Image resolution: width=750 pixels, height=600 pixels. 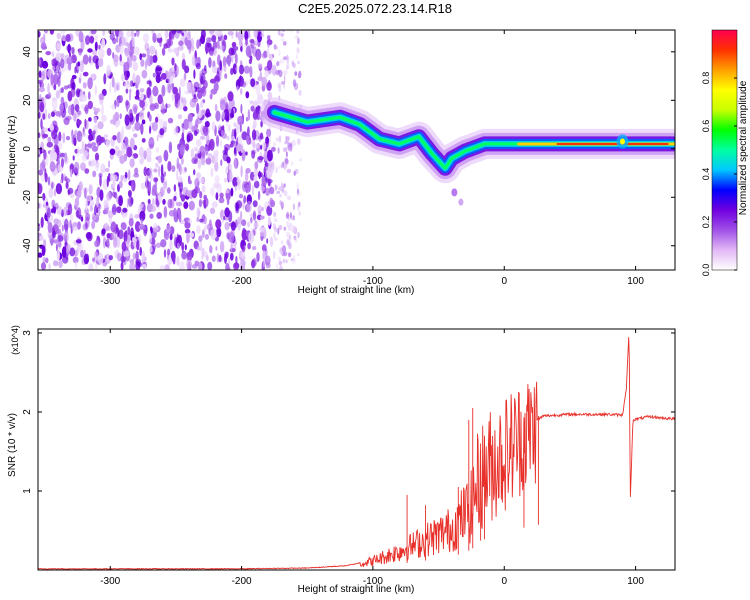 I want to click on x-tick-label: -200, so click(x=242, y=581).